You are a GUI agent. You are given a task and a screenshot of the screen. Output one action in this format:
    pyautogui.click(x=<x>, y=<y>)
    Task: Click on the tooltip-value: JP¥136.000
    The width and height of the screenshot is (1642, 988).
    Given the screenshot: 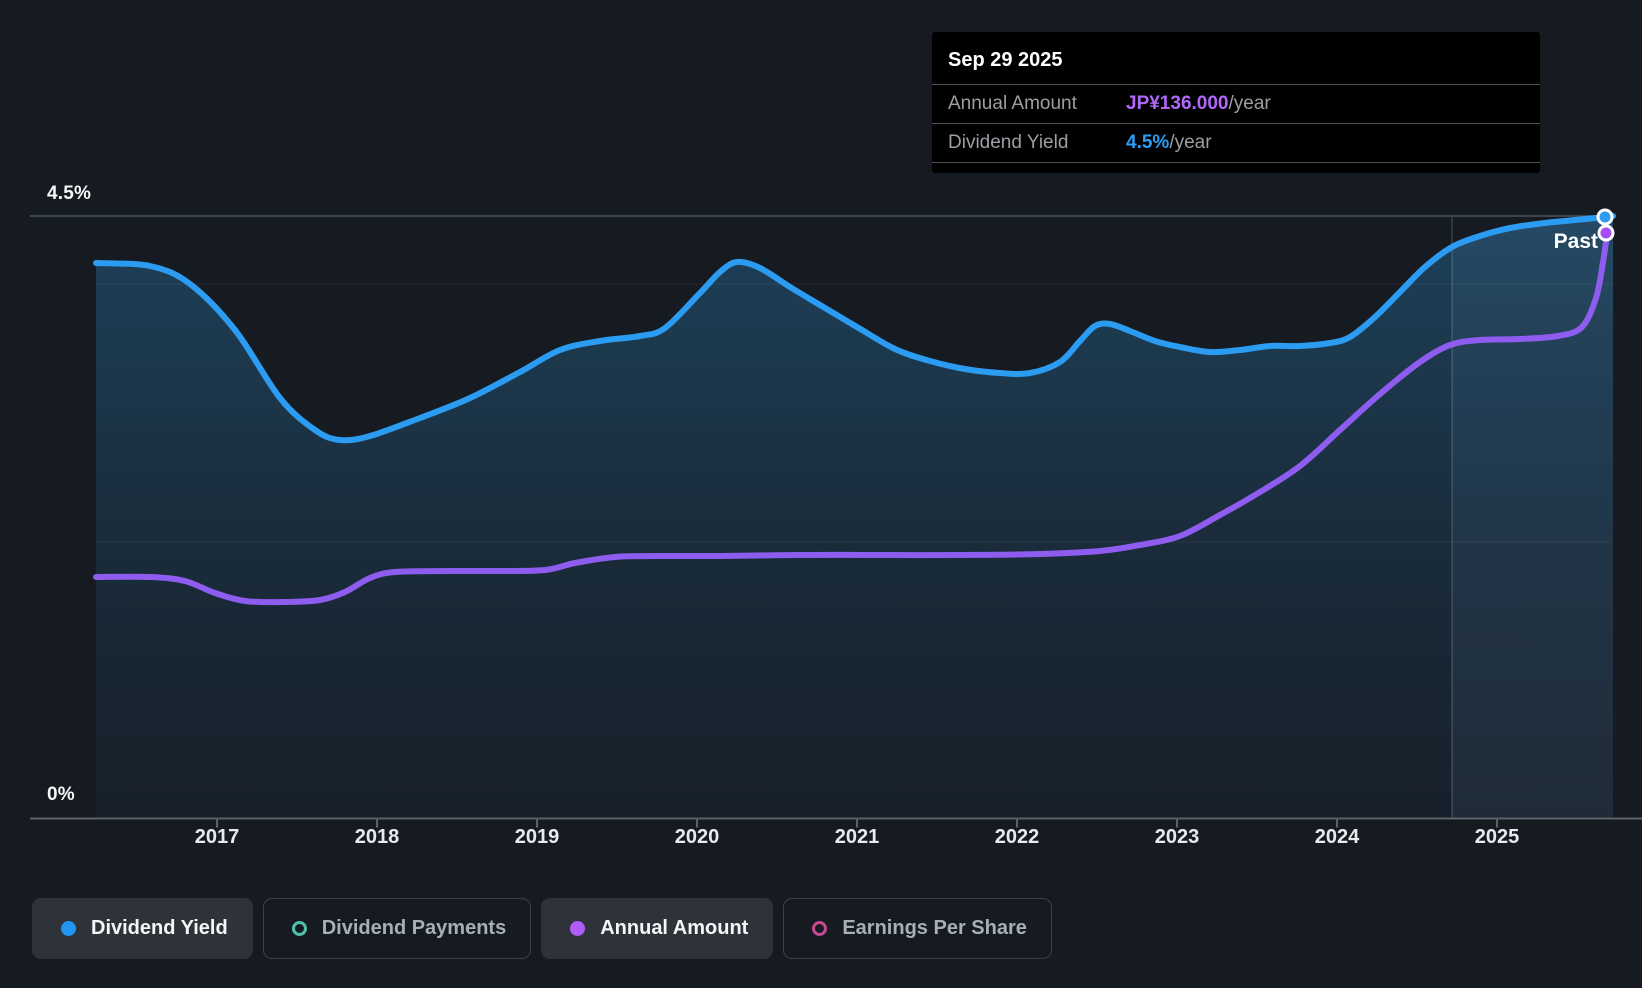 What is the action you would take?
    pyautogui.click(x=1177, y=103)
    